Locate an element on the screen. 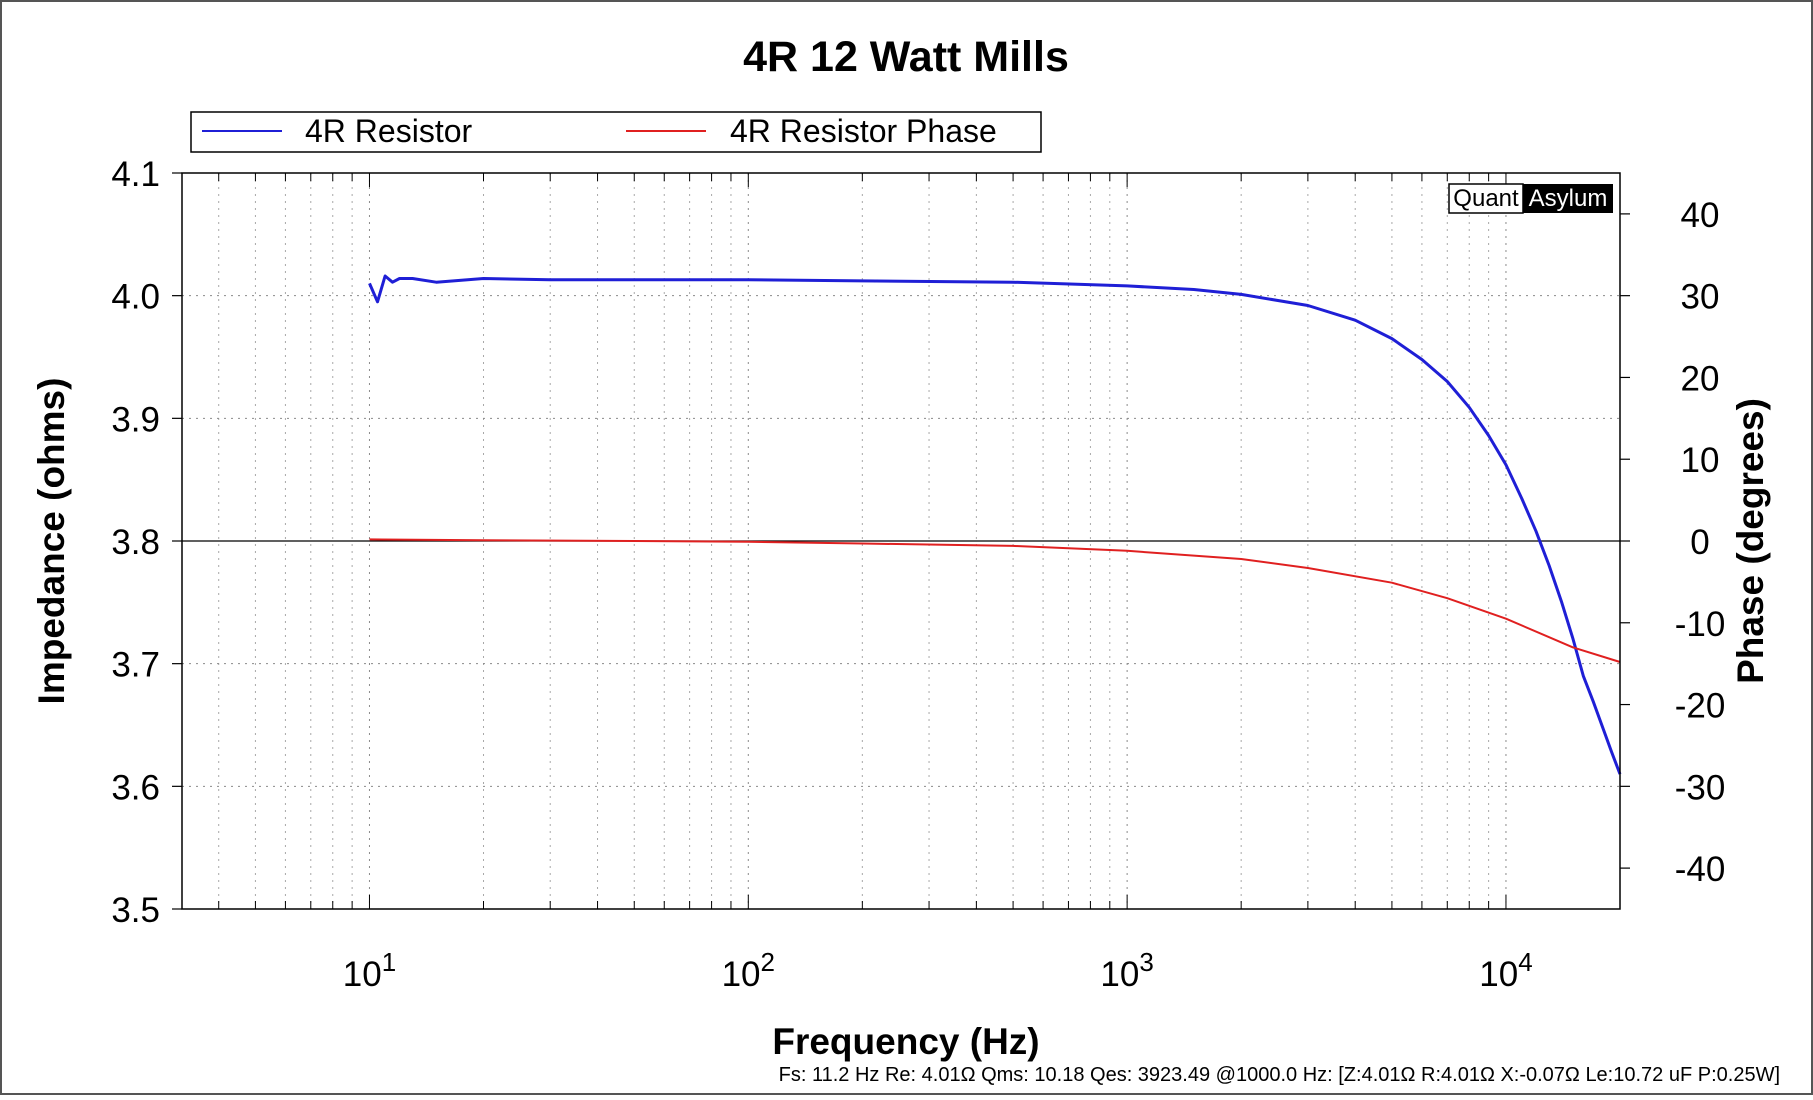 This screenshot has height=1100, width=1813. y2-tick-label: -30 is located at coordinates (1700, 787).